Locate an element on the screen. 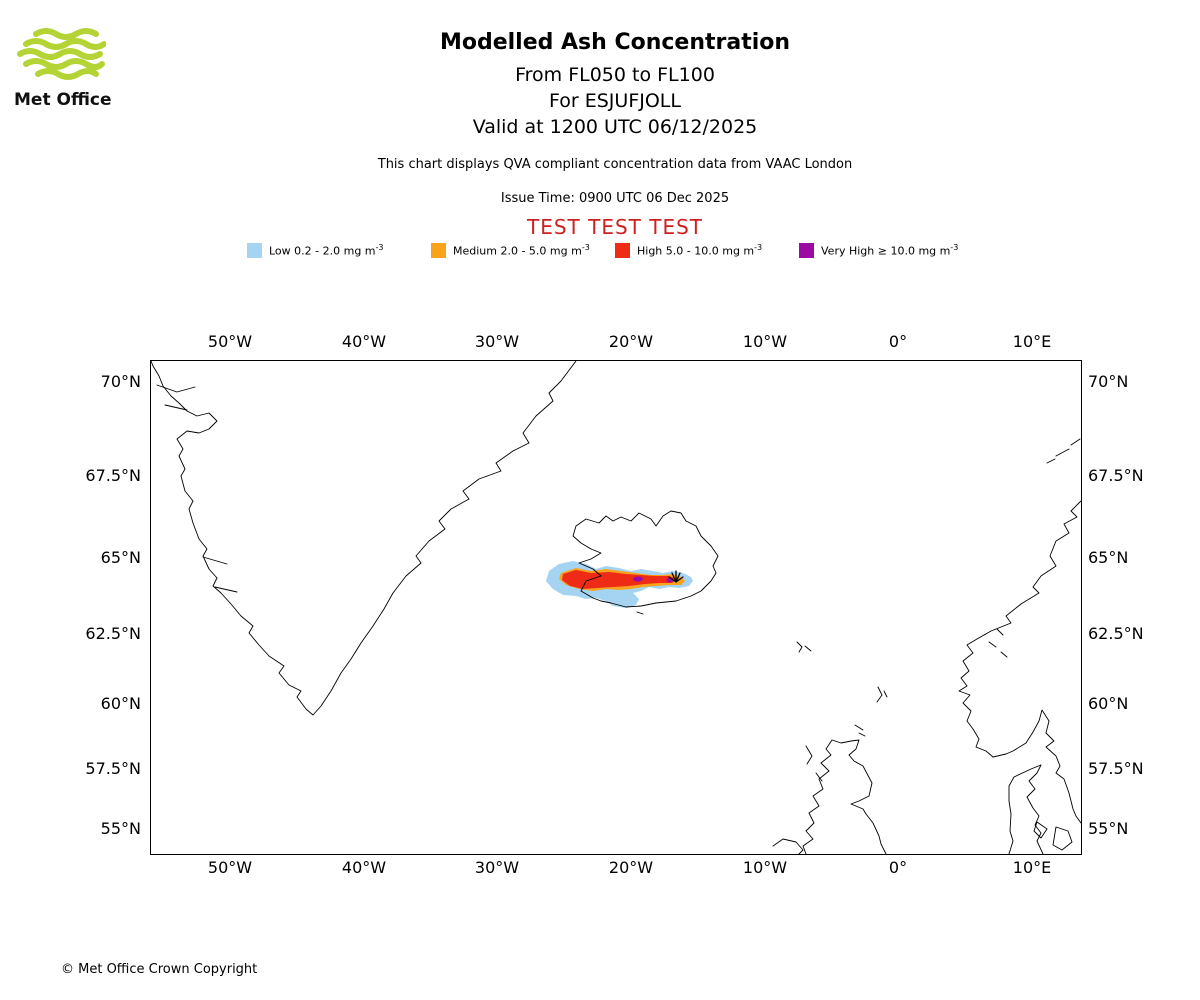 The height and width of the screenshot is (1000, 1200). coastline-faroe-islands is located at coordinates (804, 647).